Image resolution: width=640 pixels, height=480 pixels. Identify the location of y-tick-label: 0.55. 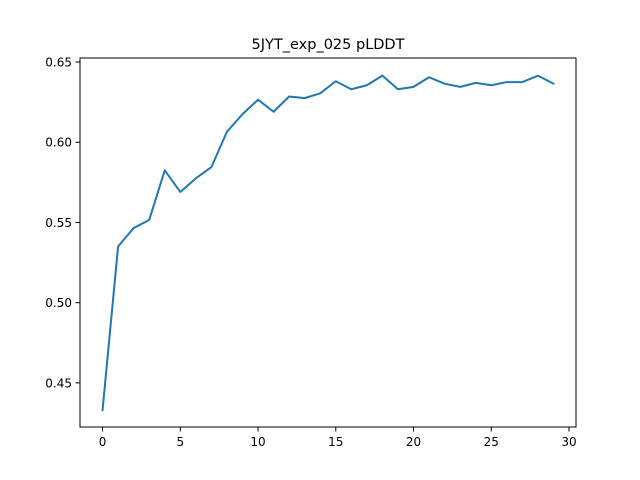
(58, 223).